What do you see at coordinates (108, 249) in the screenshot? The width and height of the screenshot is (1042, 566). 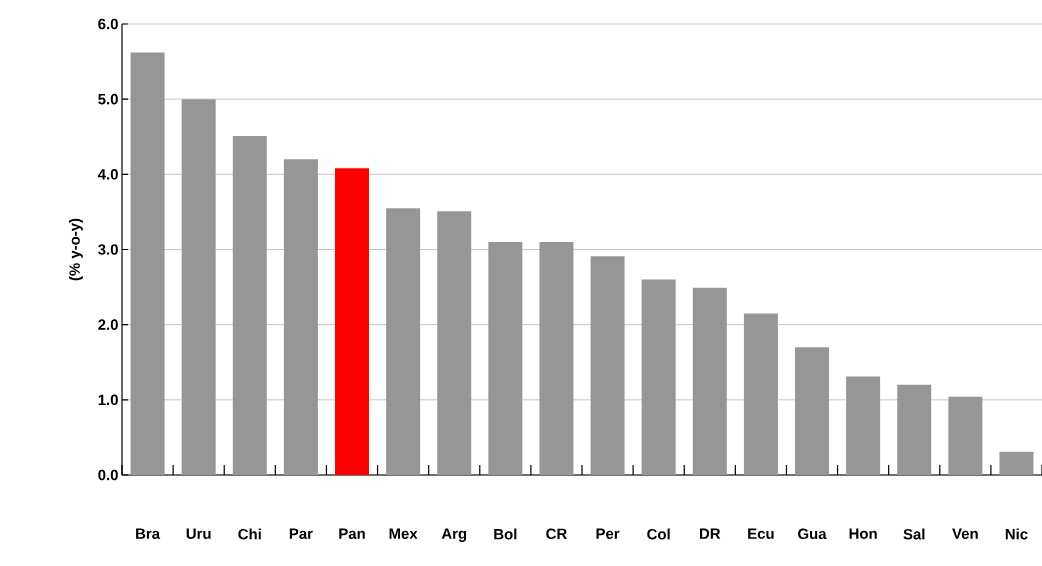 I see `y-tick-label: 3.0` at bounding box center [108, 249].